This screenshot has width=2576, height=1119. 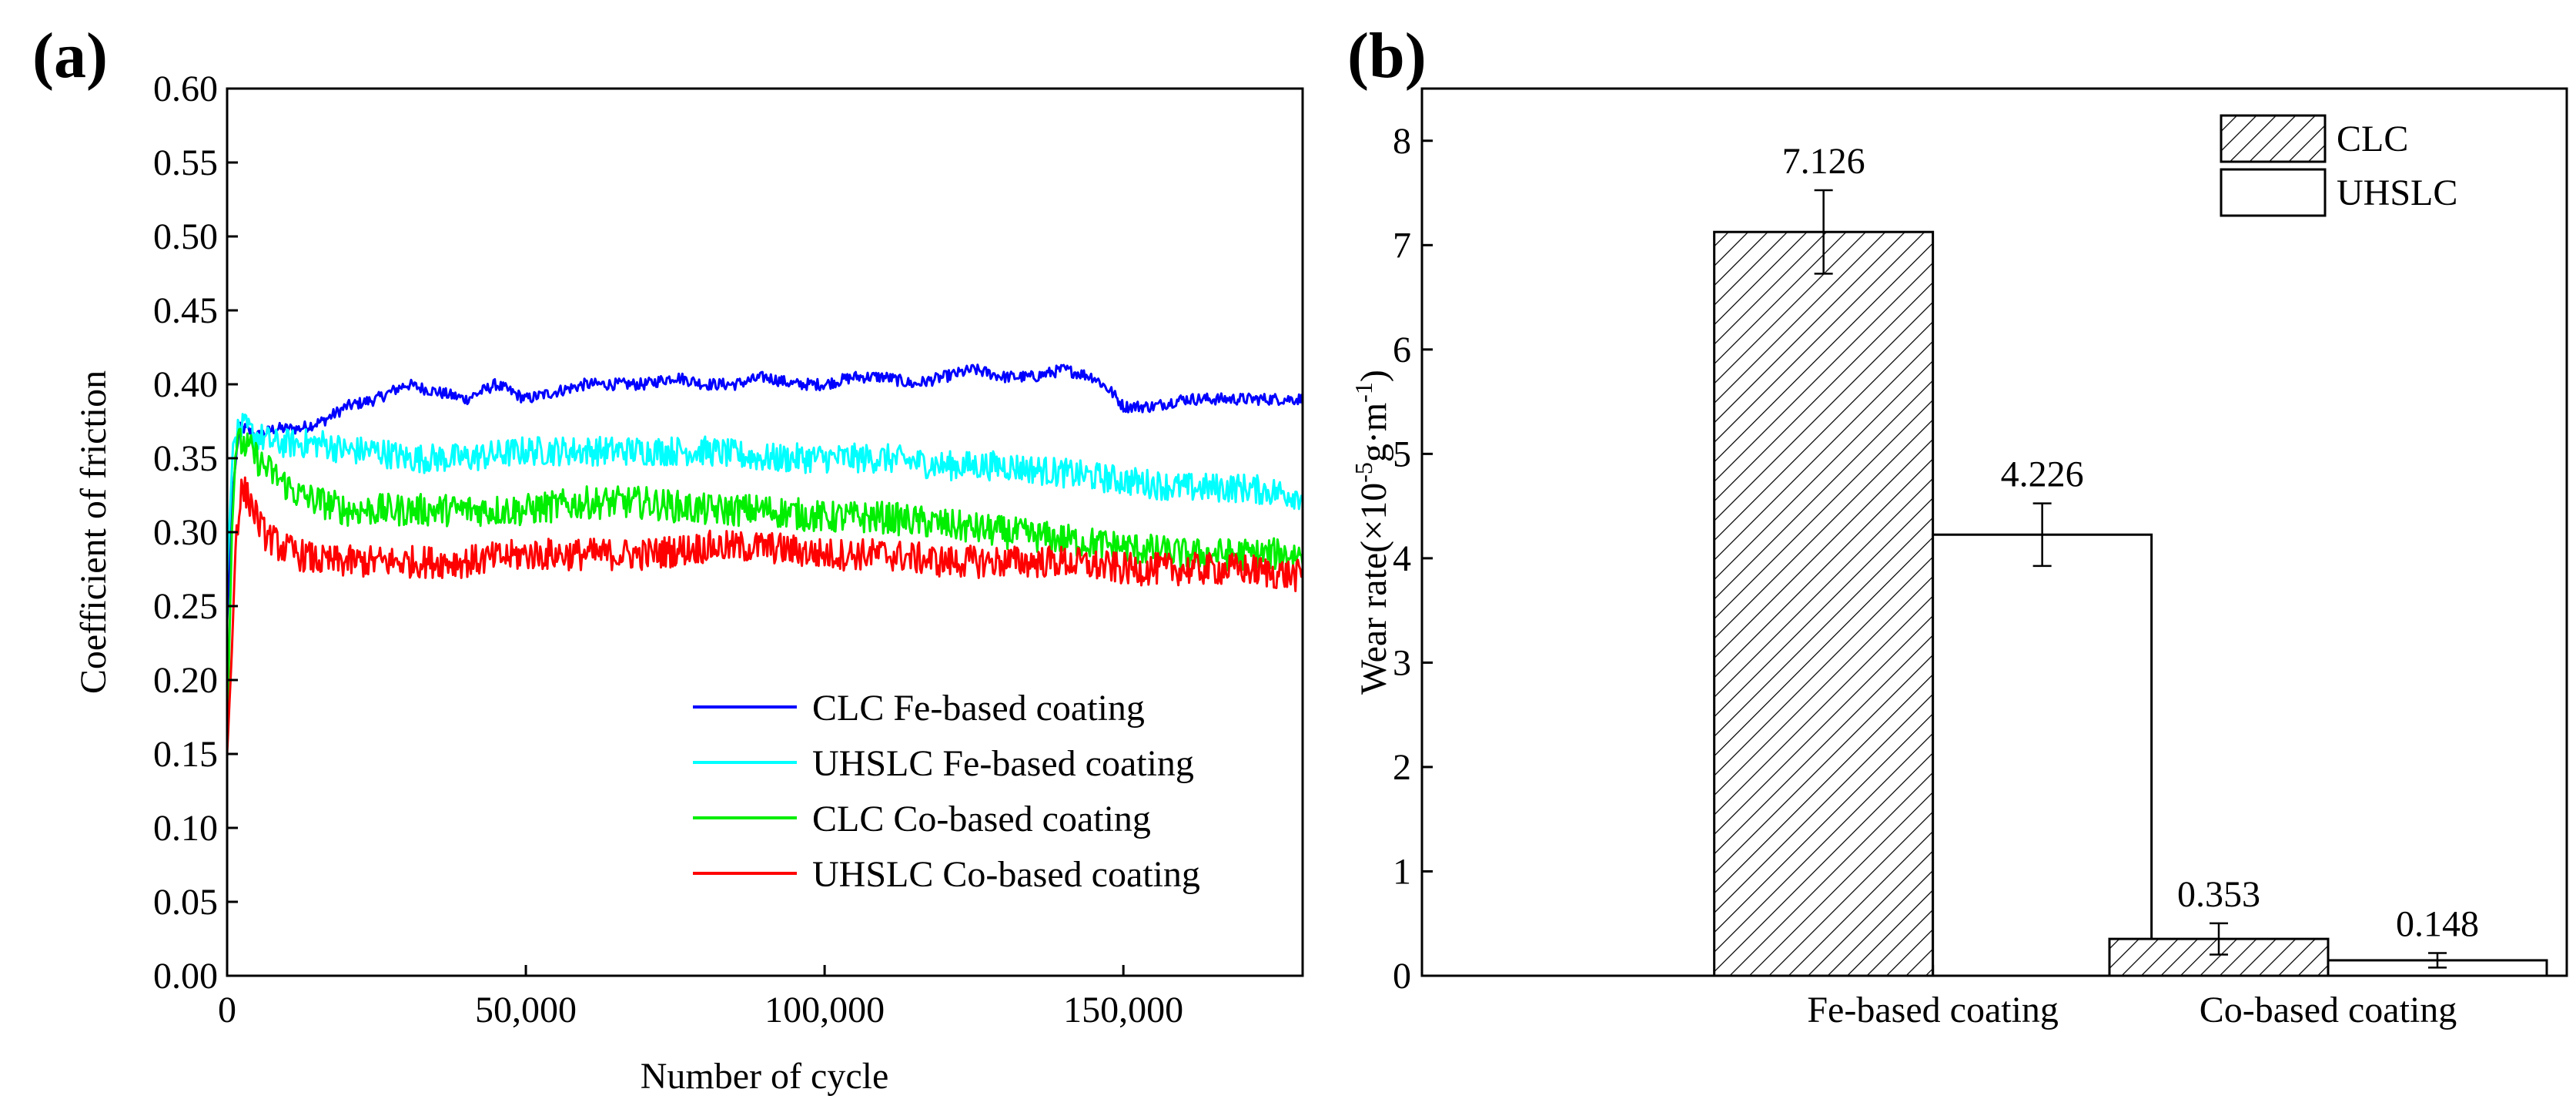 What do you see at coordinates (1402, 558) in the screenshot?
I see `y-tick-label: 4` at bounding box center [1402, 558].